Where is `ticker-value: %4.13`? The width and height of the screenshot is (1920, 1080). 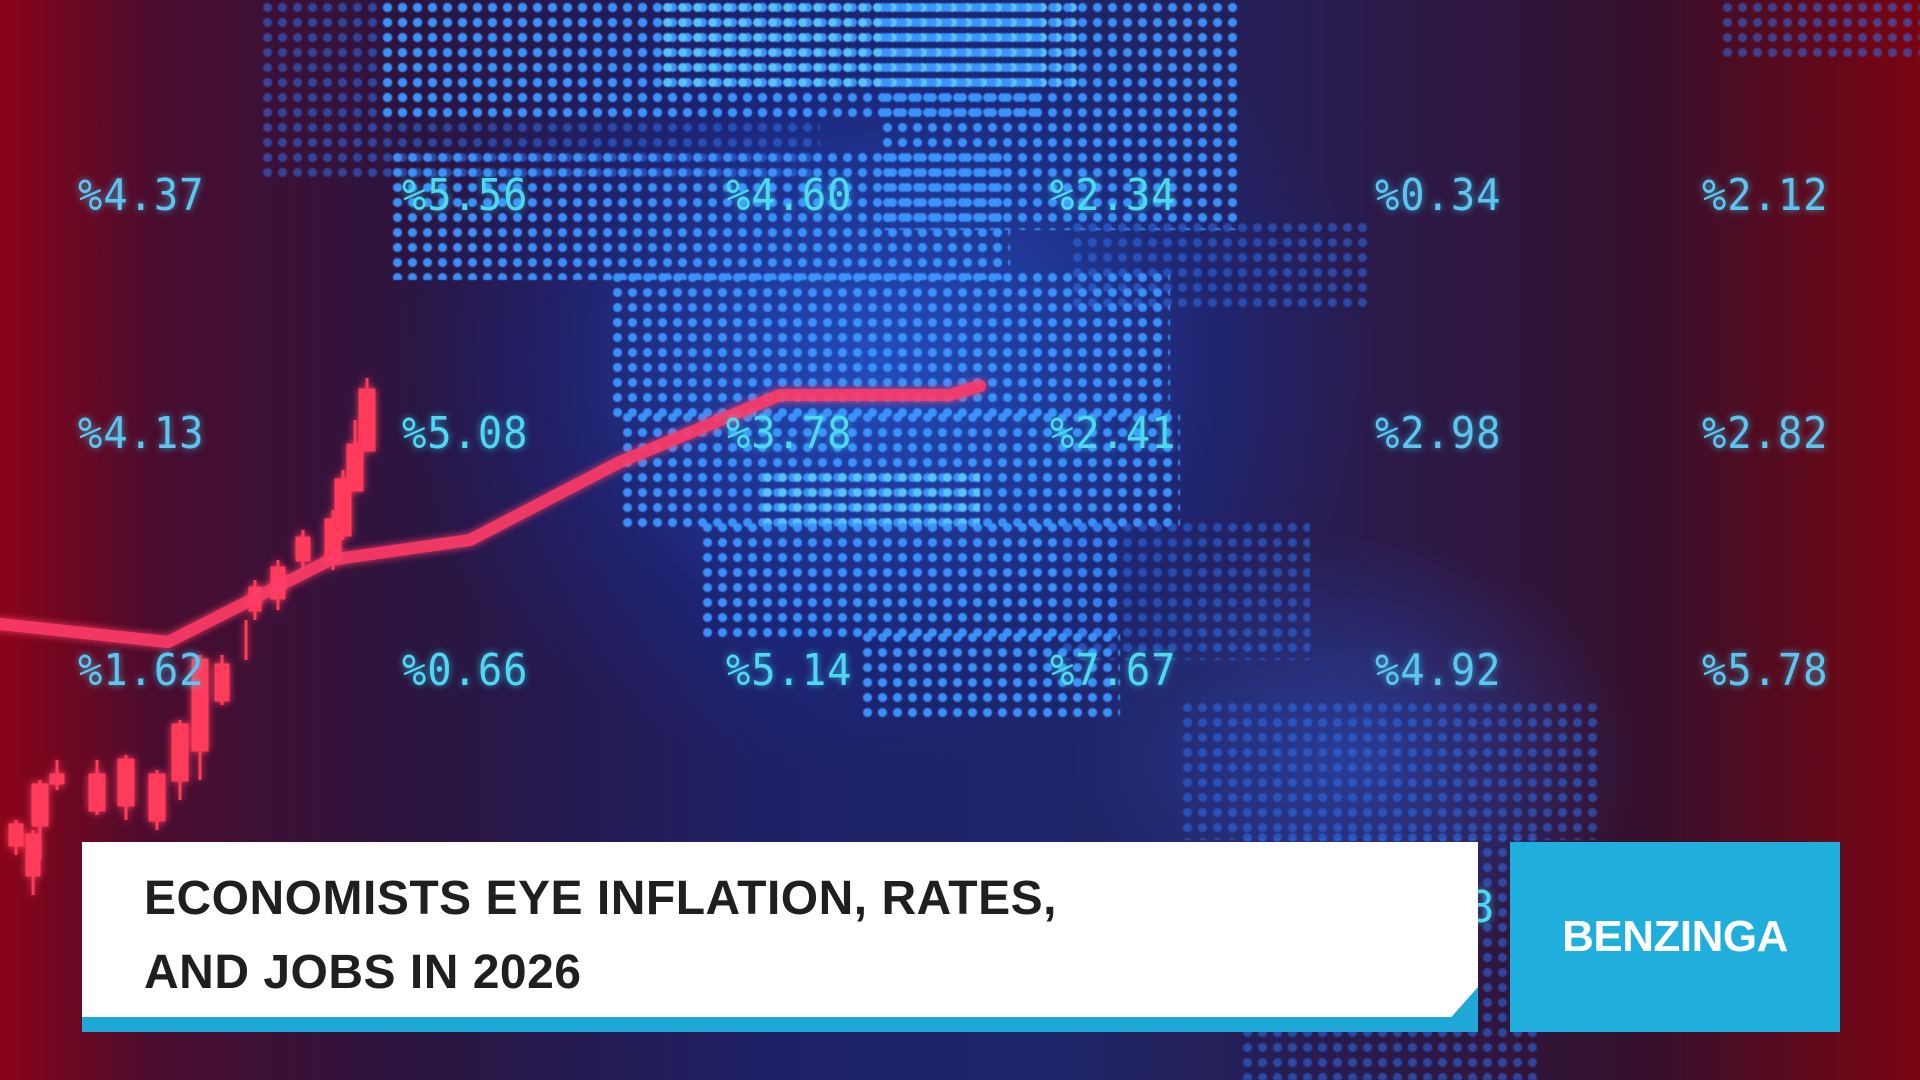 ticker-value: %4.13 is located at coordinates (141, 433).